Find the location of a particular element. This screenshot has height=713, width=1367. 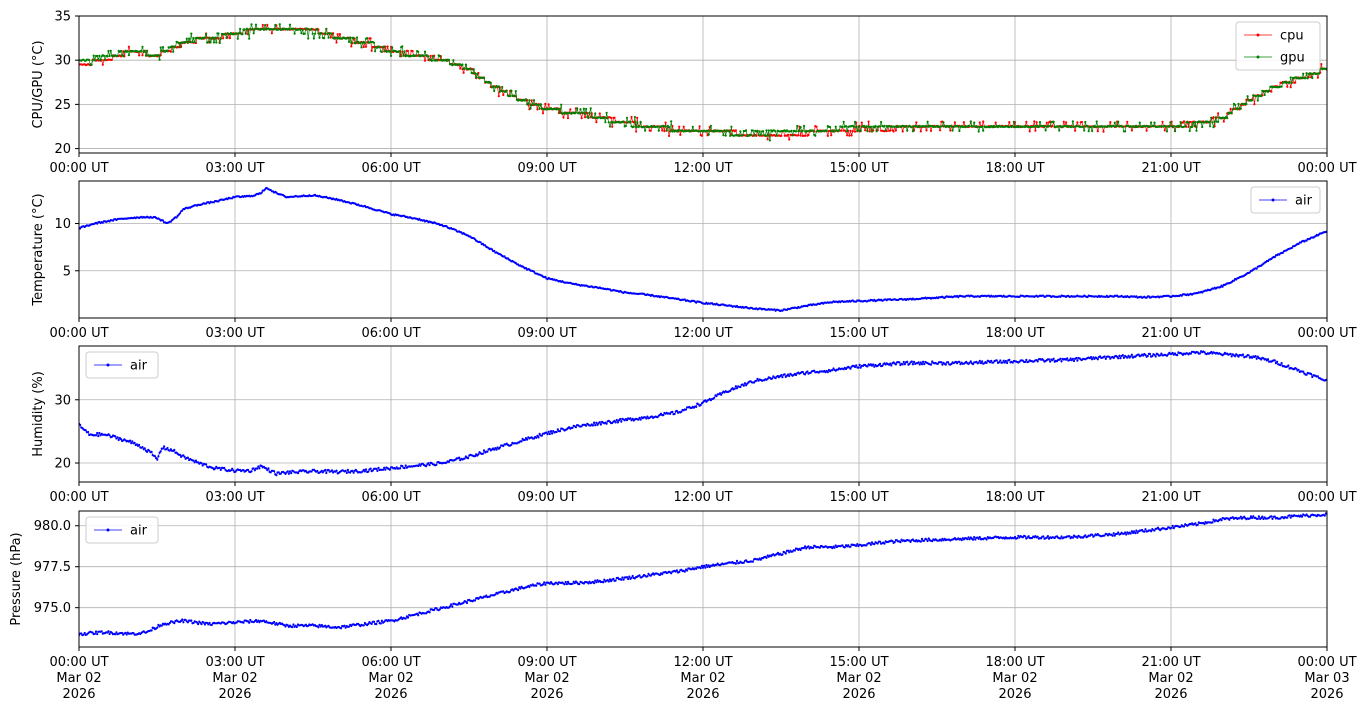

legend-box is located at coordinates (1278, 46).